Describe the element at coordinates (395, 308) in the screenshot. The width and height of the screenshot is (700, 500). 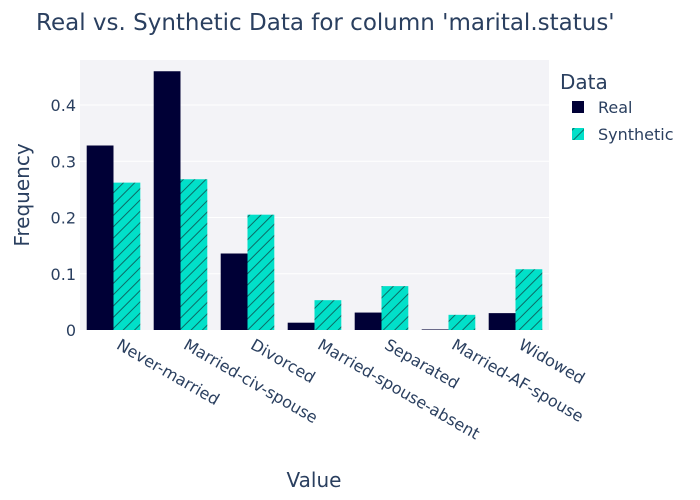
I see `bar-synthetic-separated` at that location.